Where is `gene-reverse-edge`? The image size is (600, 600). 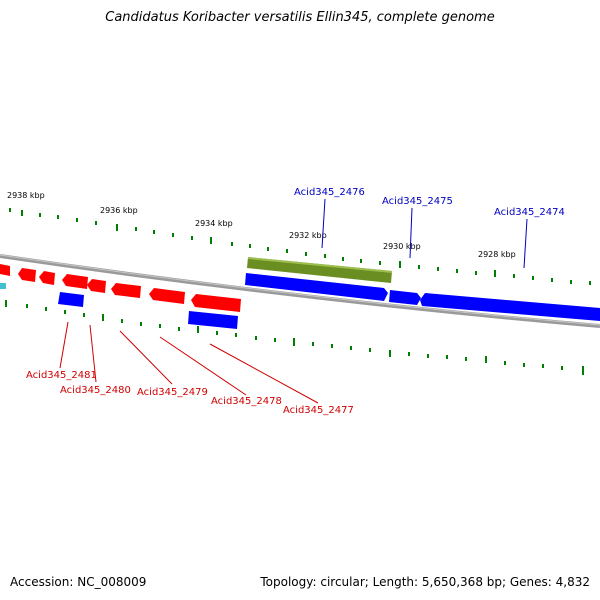 gene-reverse-edge is located at coordinates (5, 270).